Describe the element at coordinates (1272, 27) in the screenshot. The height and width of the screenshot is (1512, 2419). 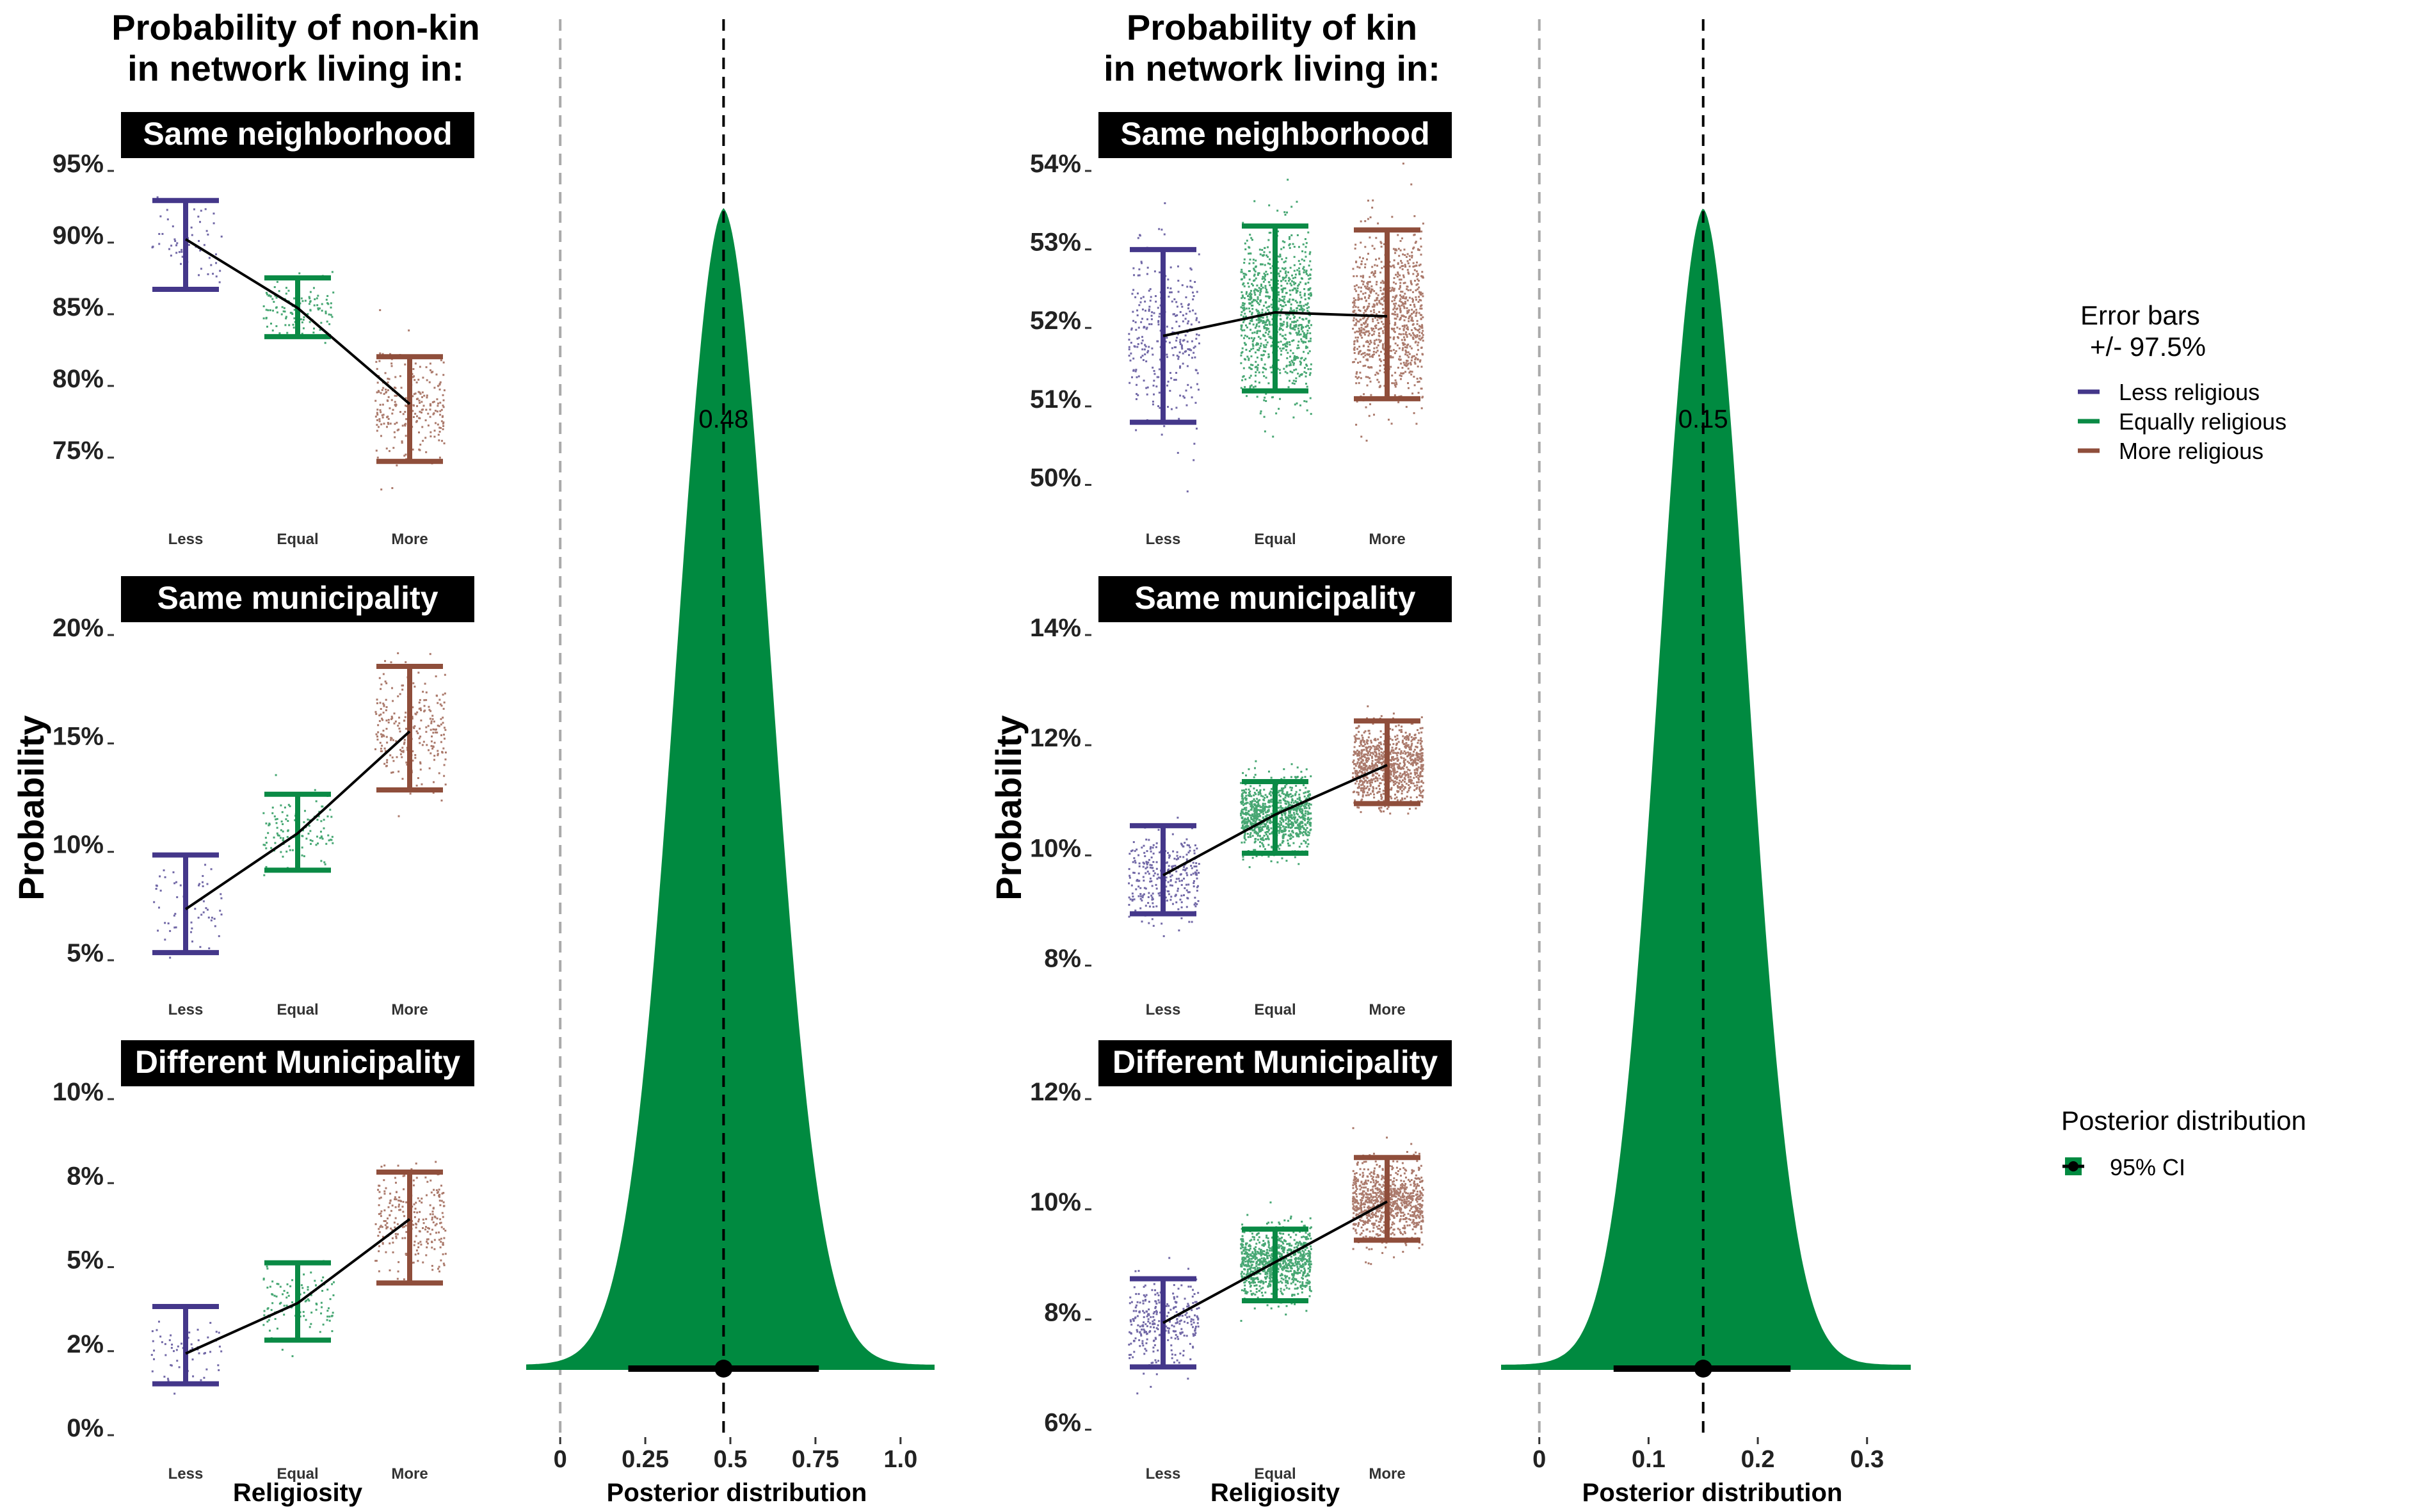
I see `kin-title-line1: Probability of kin` at that location.